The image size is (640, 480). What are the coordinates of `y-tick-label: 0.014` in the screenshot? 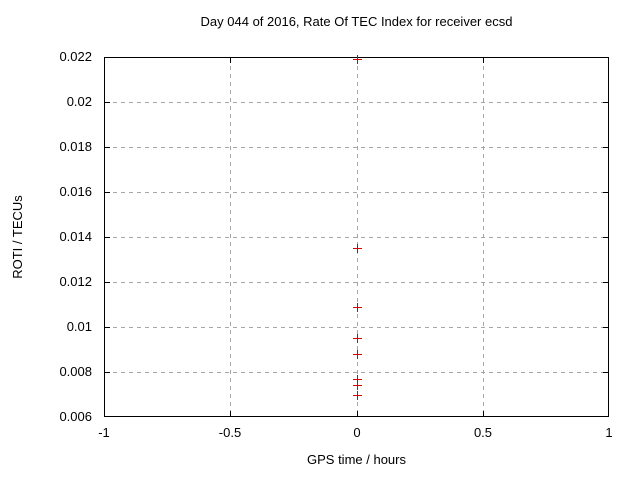 It's located at (75, 236).